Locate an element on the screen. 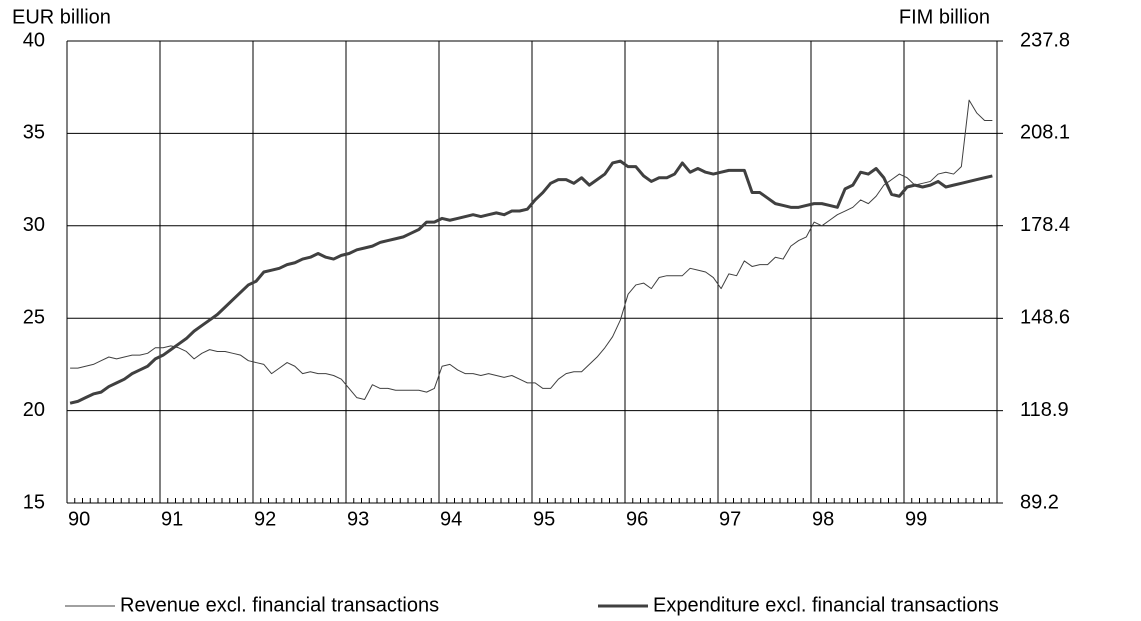 The image size is (1141, 621). x-tick-label: 91 is located at coordinates (172, 519).